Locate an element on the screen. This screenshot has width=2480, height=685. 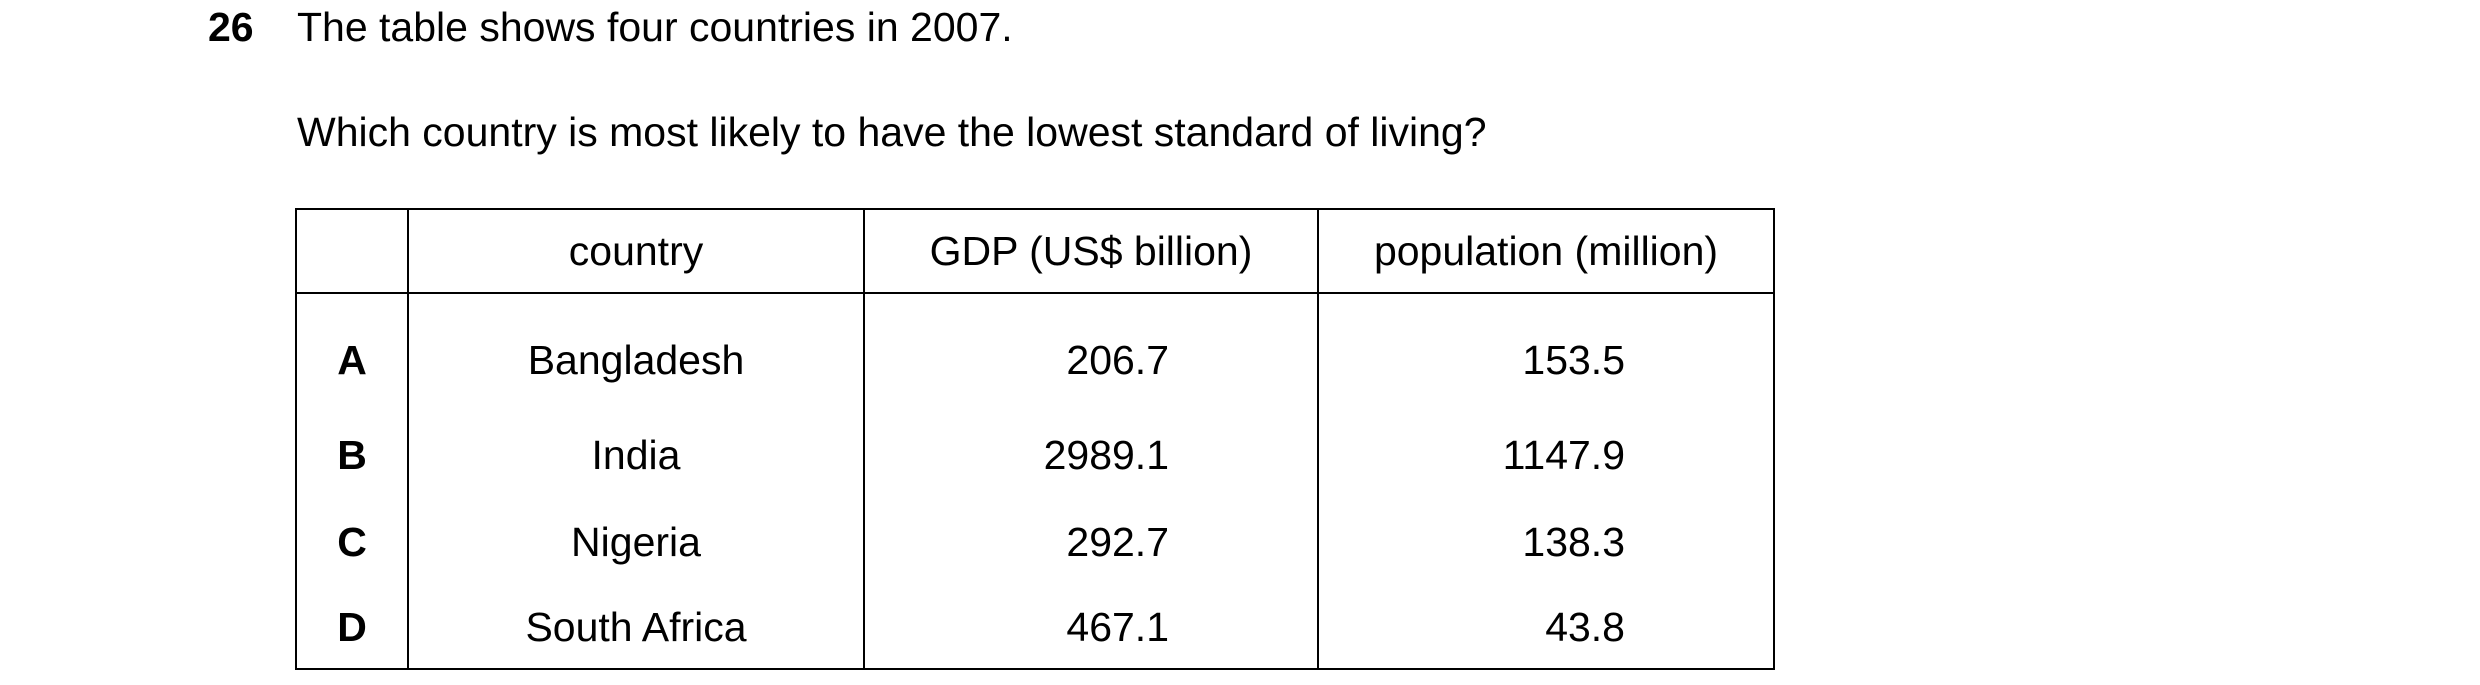
population-value: 1147.9 is located at coordinates (1563, 455).